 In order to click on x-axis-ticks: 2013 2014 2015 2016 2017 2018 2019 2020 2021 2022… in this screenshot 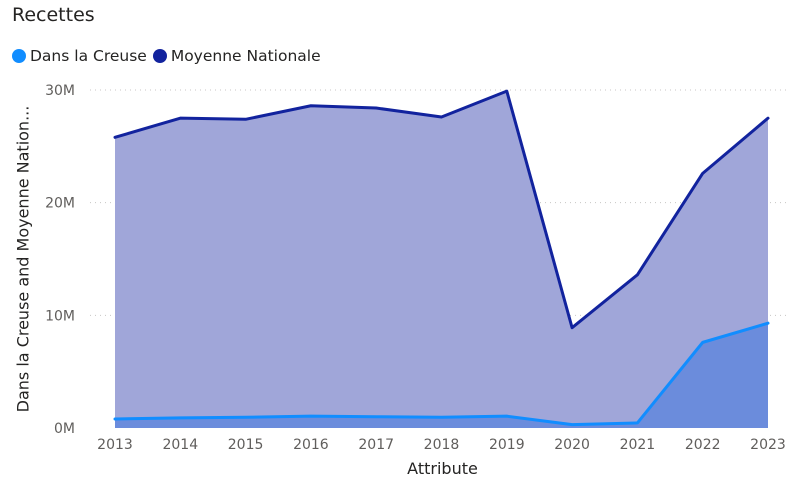, I will do `click(441, 445)`.